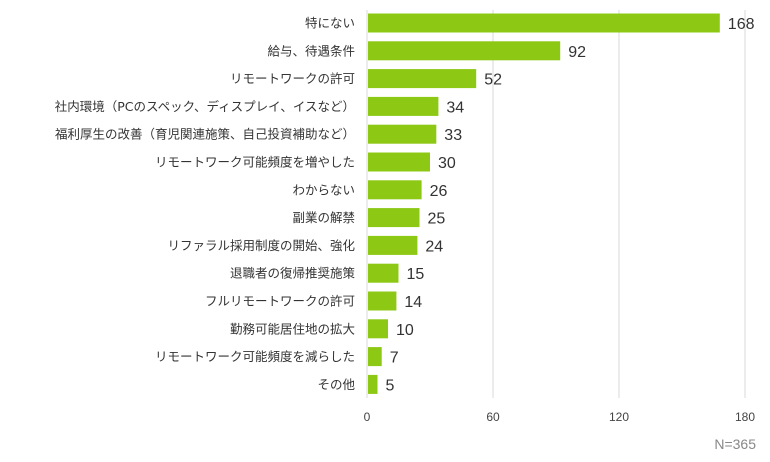 The image size is (770, 462). Describe the element at coordinates (336, 384) in the screenshot. I see `category-label: その他` at that location.